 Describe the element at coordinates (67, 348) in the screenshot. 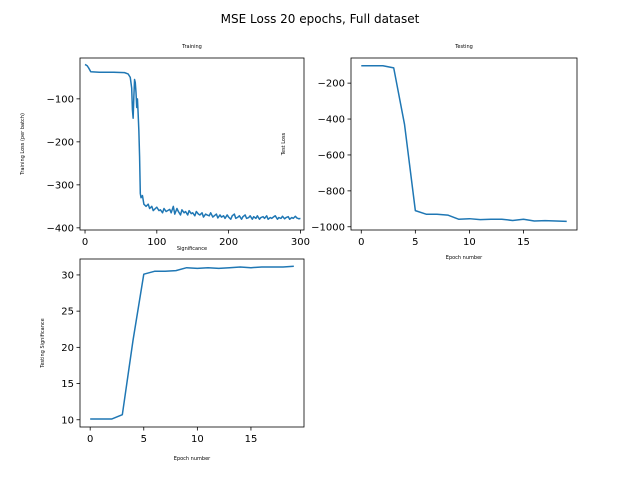

I see `testing-significance-ytick-label: 20` at that location.